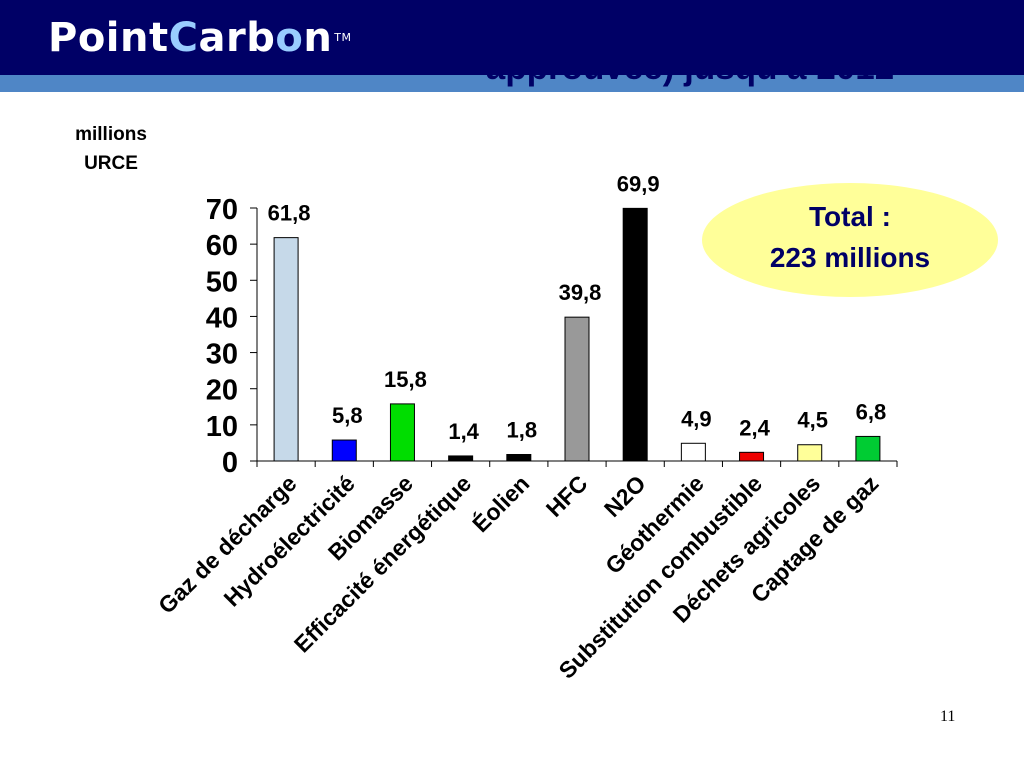  I want to click on x-category-label: Éolien, so click(500, 503).